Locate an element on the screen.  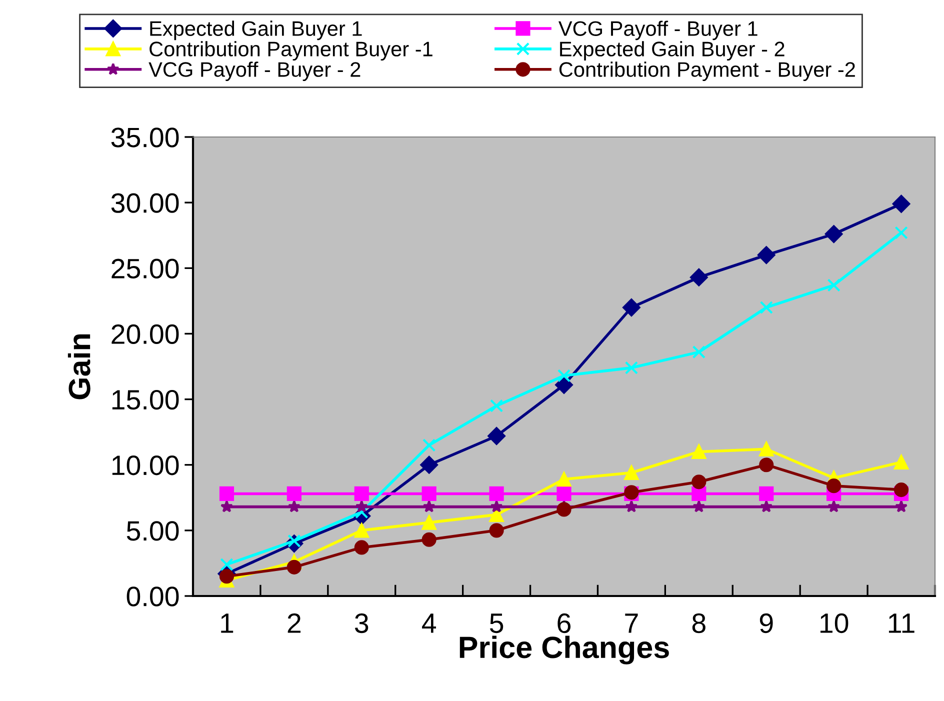
legend-label: Expected Gain Buyer 1 is located at coordinates (256, 30).